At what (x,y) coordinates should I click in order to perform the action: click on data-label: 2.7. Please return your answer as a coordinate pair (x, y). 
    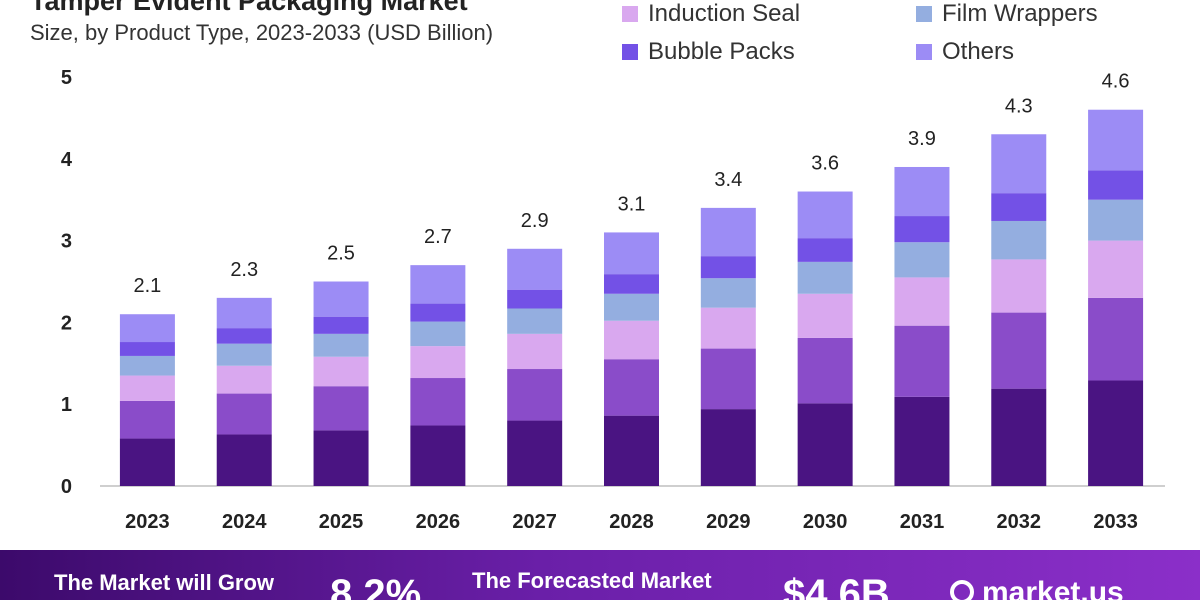
    Looking at the image, I should click on (438, 237).